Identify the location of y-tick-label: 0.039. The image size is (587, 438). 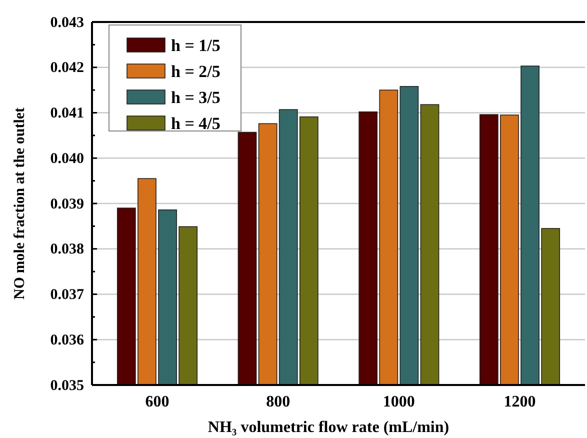
(67, 204).